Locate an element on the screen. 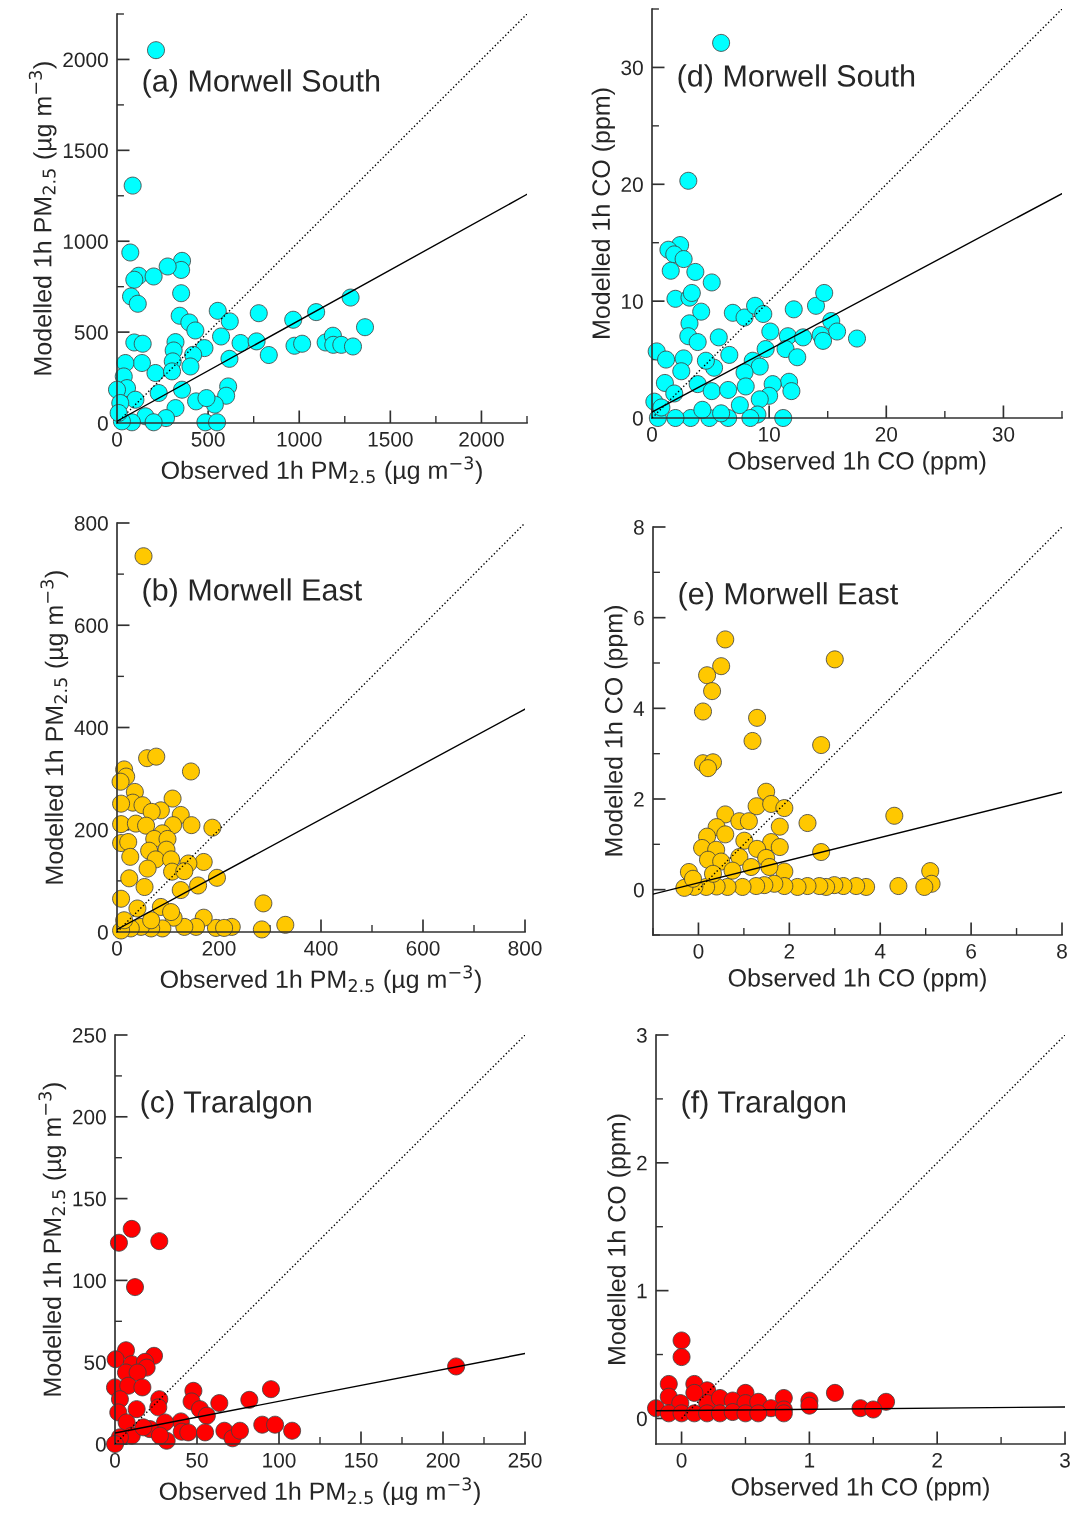  y-tick-label: 250 is located at coordinates (89, 1035).